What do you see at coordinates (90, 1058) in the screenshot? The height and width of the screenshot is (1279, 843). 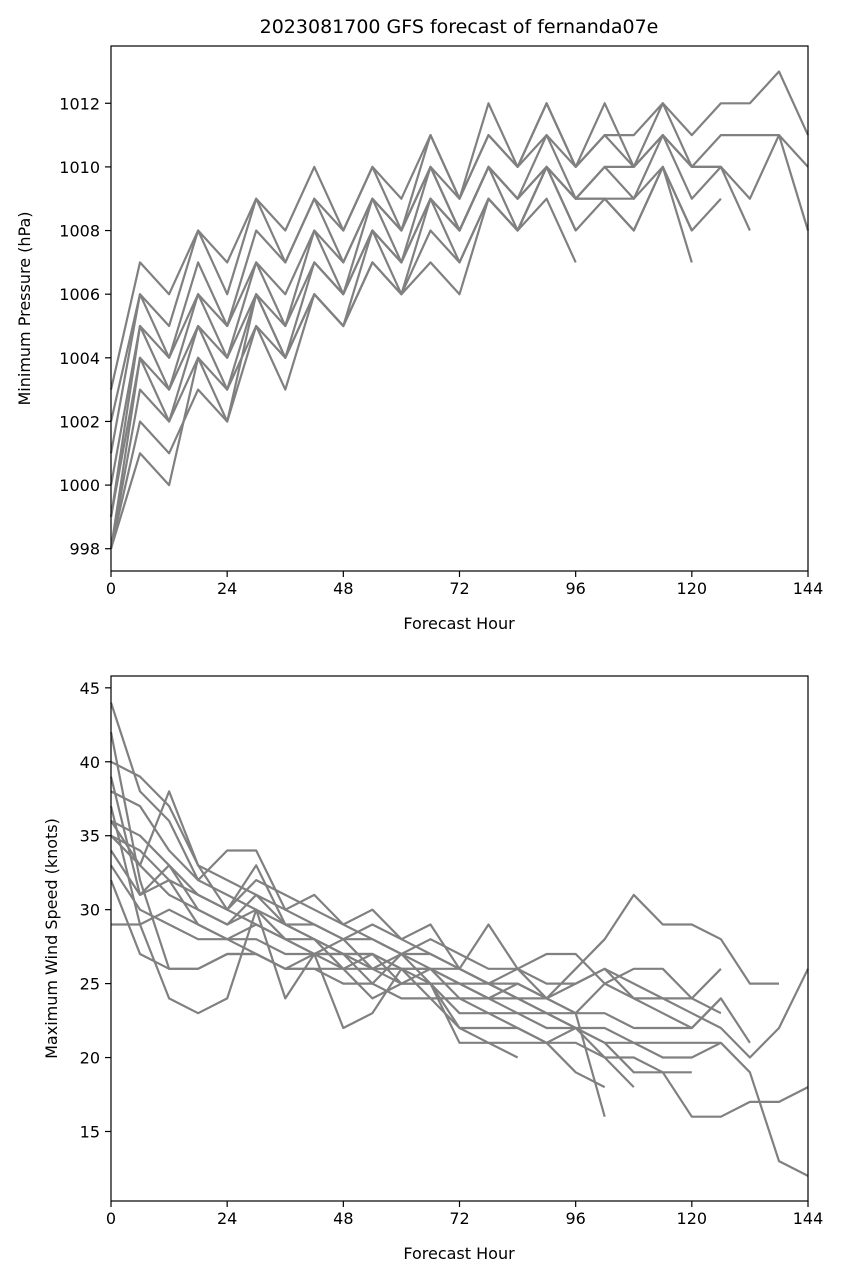 I see `wind-y-tick-label: 20` at bounding box center [90, 1058].